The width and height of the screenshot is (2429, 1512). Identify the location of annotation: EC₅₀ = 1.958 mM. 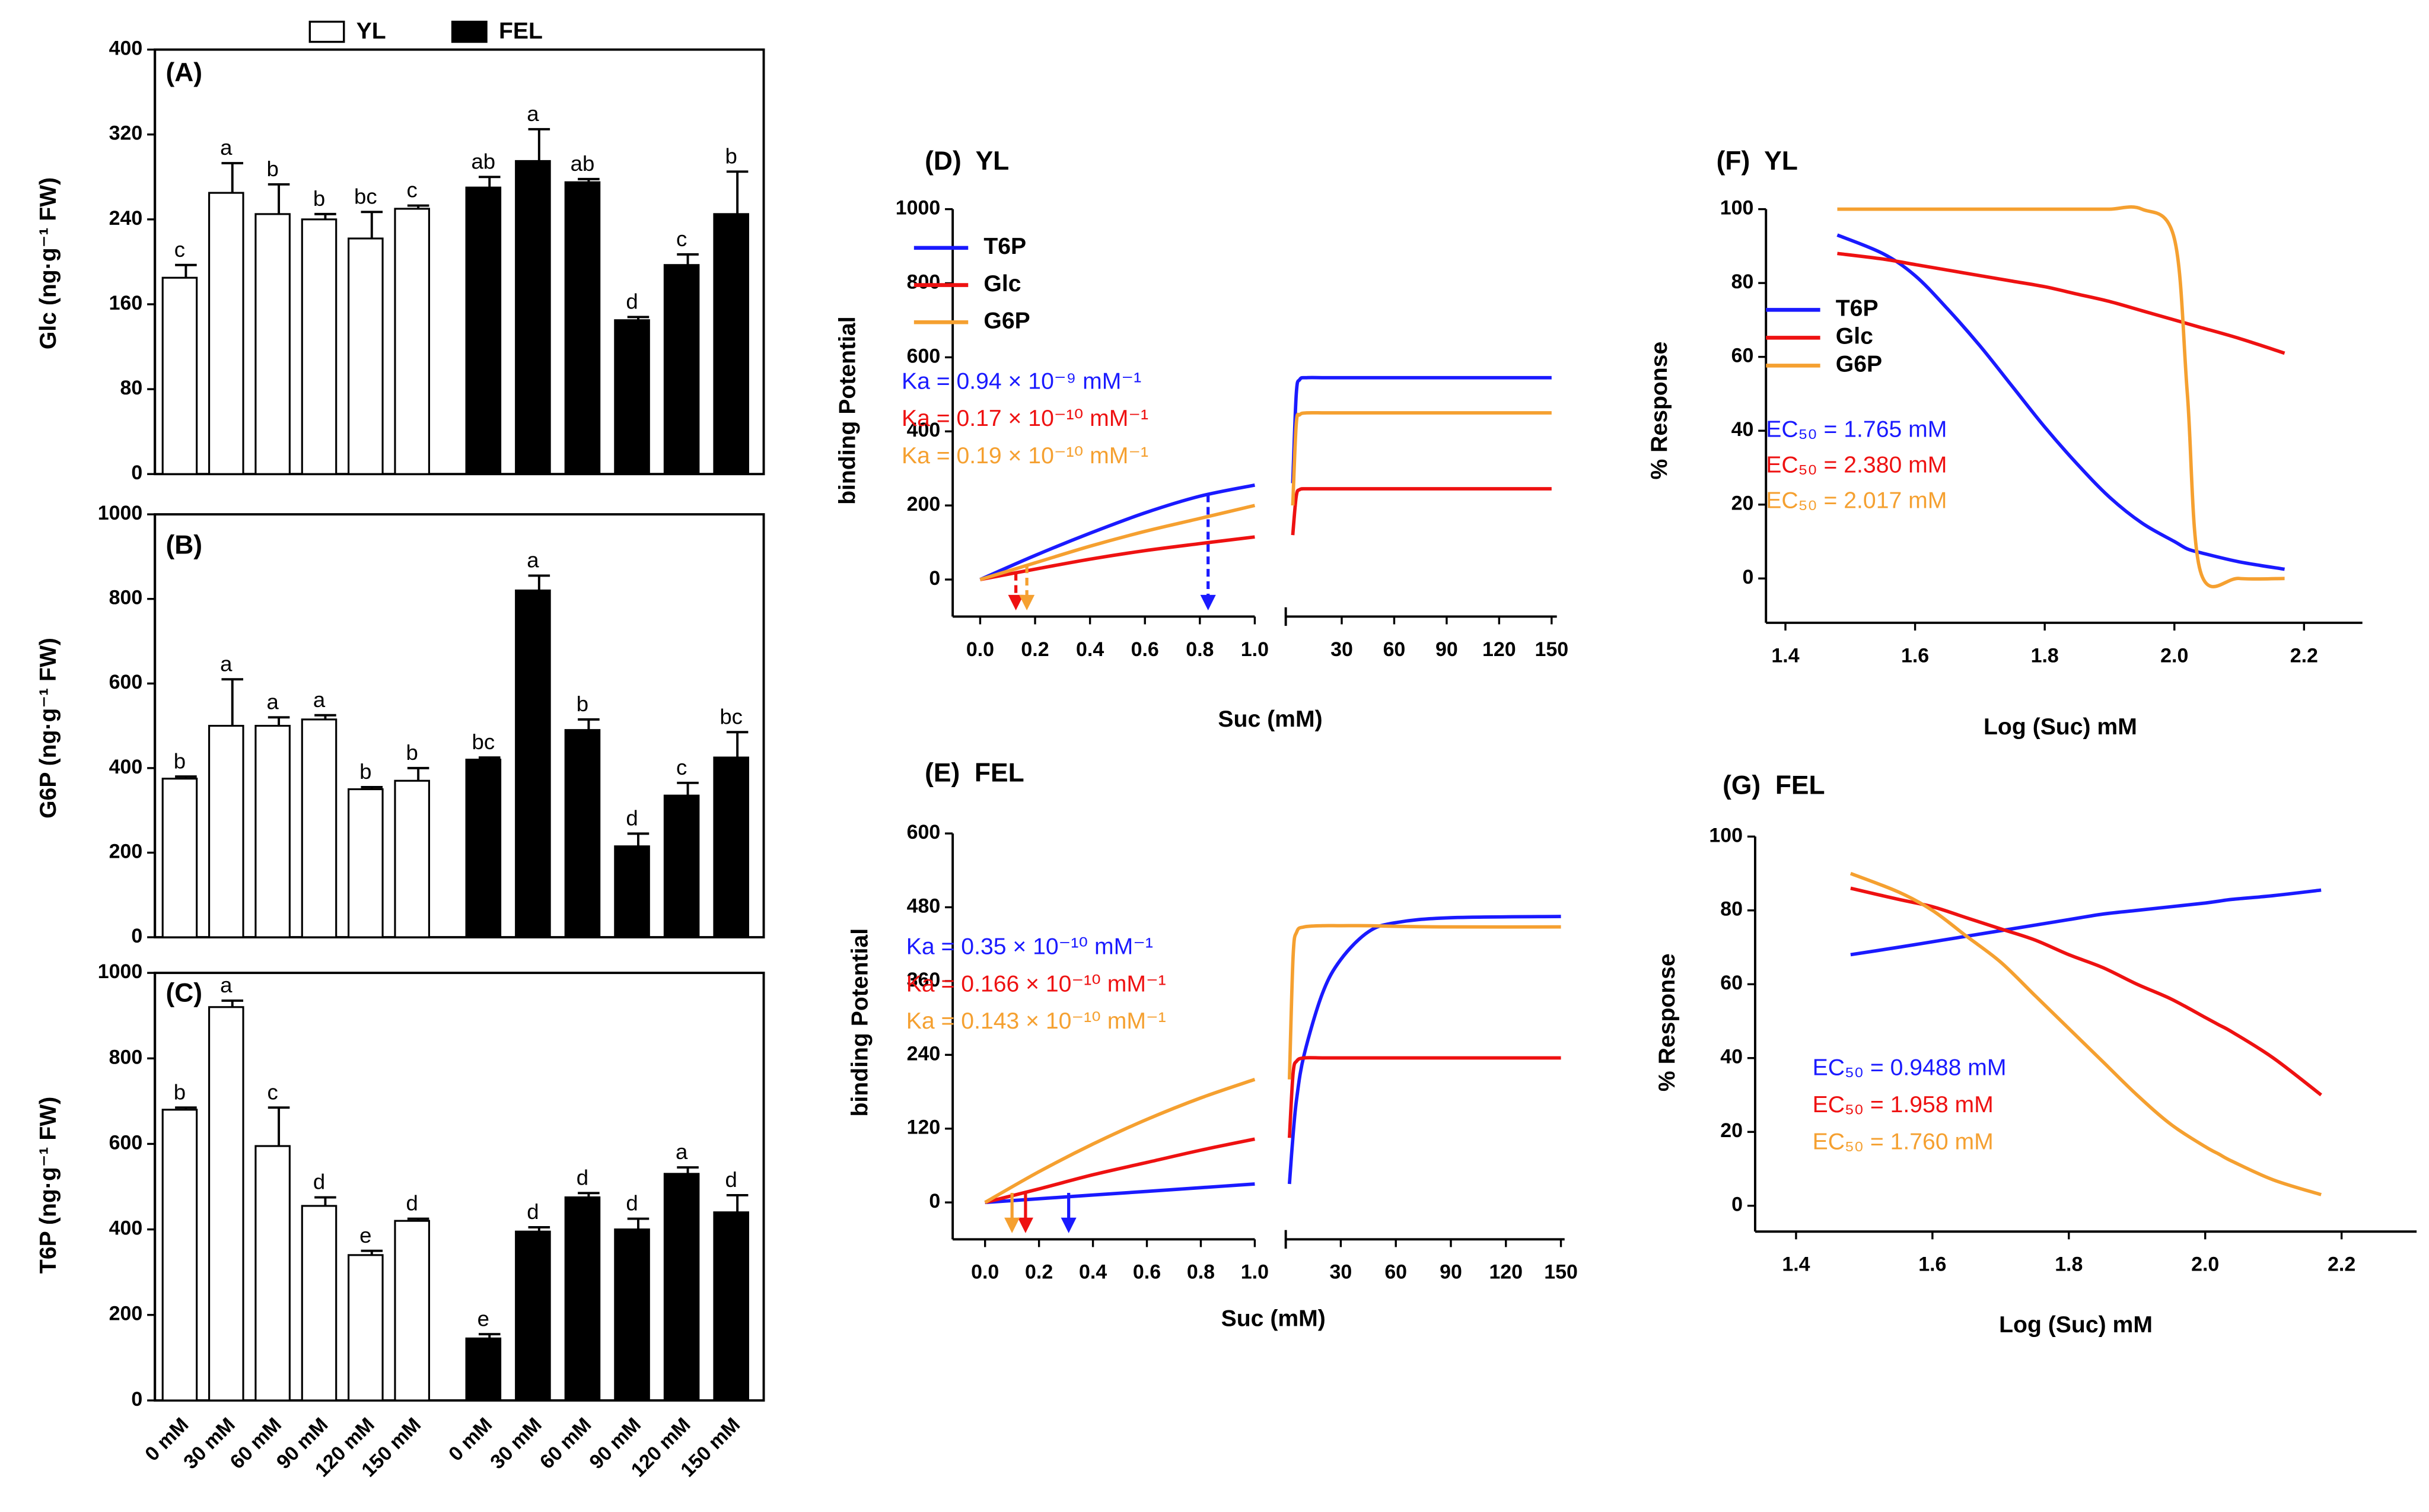
(1903, 1105).